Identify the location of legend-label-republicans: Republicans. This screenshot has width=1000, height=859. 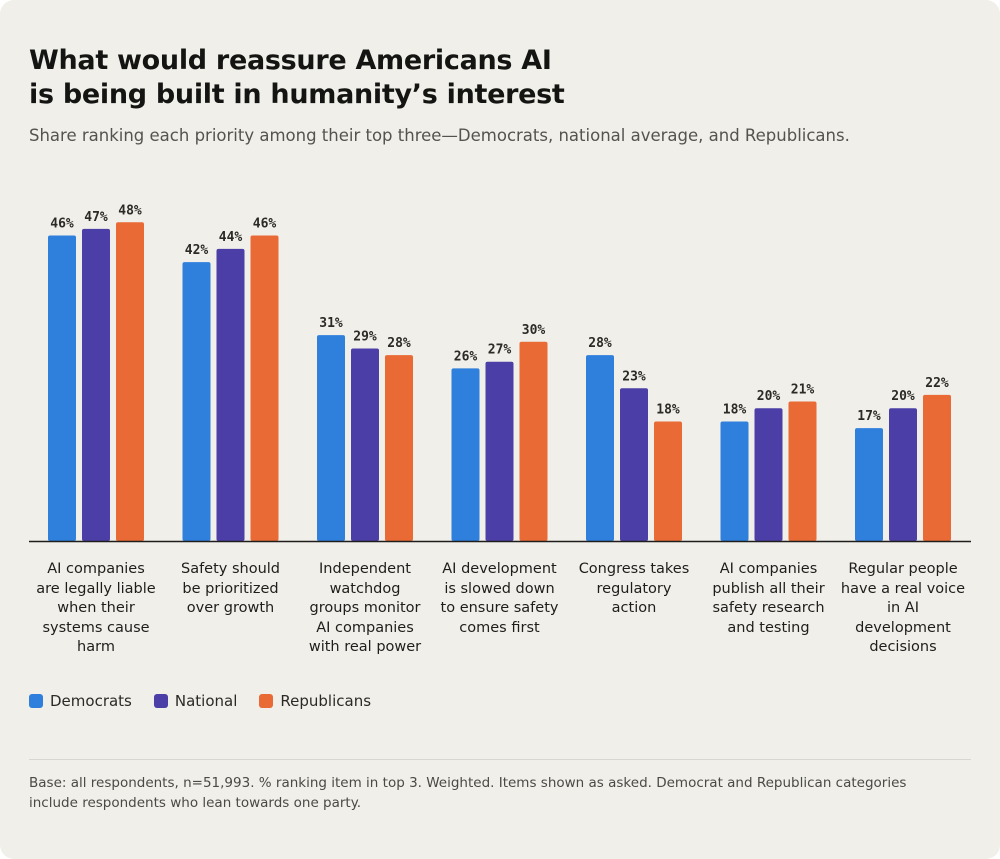
(326, 701).